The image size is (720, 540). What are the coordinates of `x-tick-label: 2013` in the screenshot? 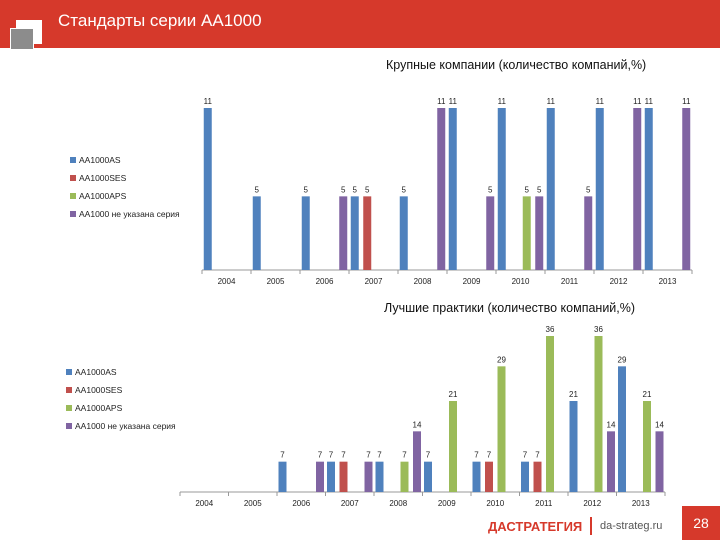 It's located at (668, 281).